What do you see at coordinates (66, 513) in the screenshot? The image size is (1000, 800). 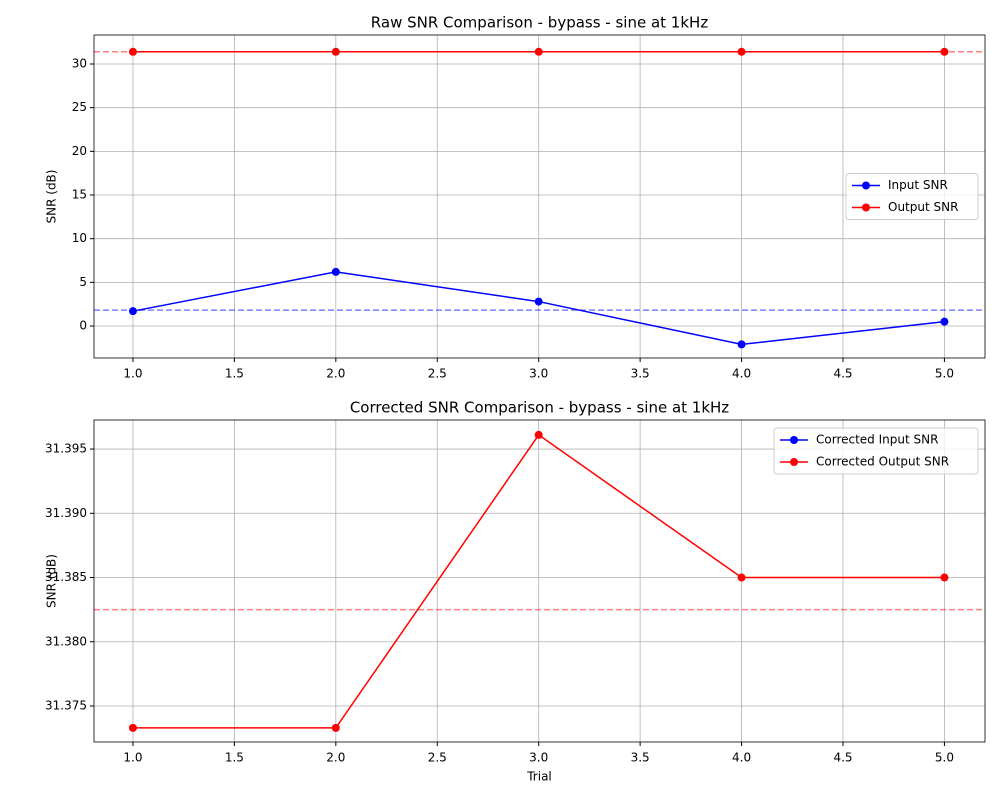 I see `y-tick-label: 31.390` at bounding box center [66, 513].